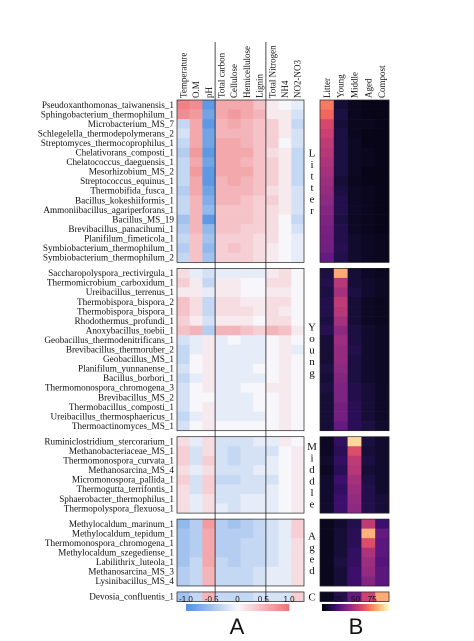 This screenshot has height=641, width=474. I want to click on group-frame-a, so click(240, 475).